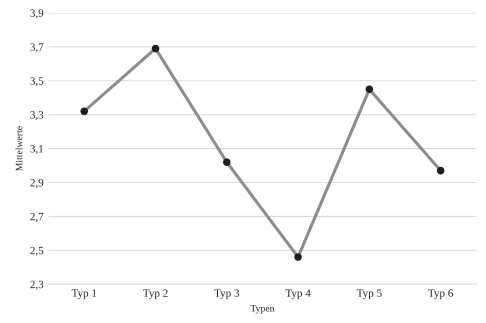 Image resolution: width=486 pixels, height=323 pixels. Describe the element at coordinates (37, 47) in the screenshot. I see `y-tick-label: 3,7` at that location.